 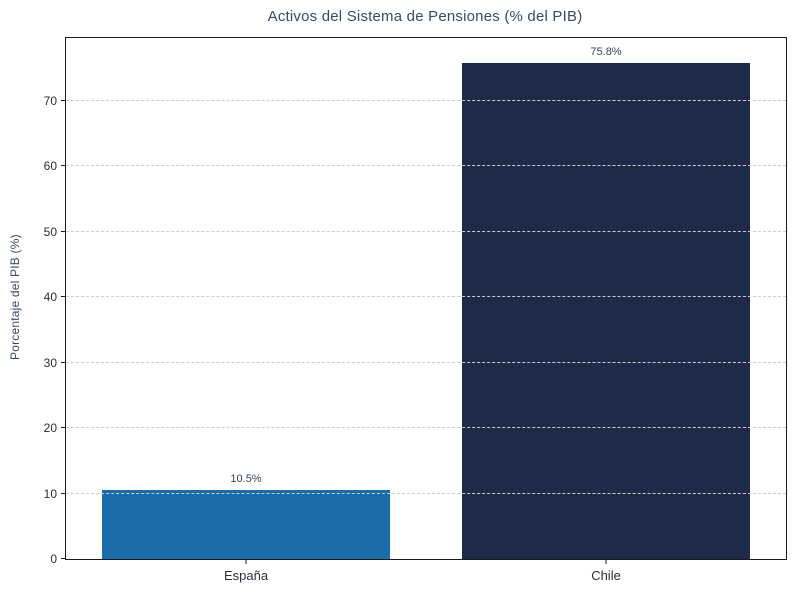 I want to click on value-label: 10.5%, so click(x=246, y=479).